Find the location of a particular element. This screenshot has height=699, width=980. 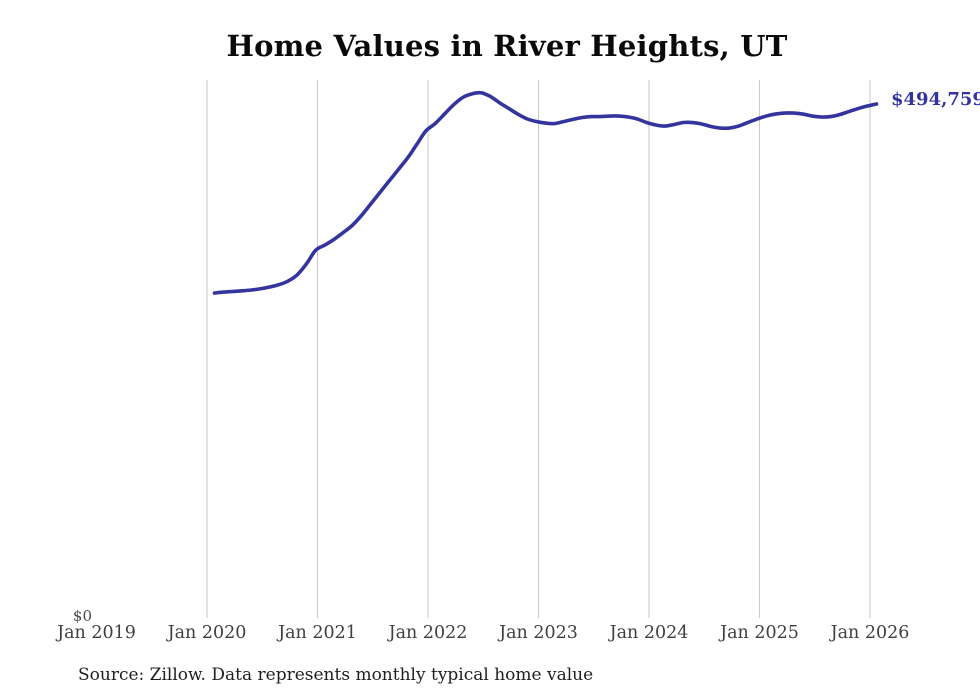

x-axis-label-jan-2020: Jan 2020 is located at coordinates (207, 633).